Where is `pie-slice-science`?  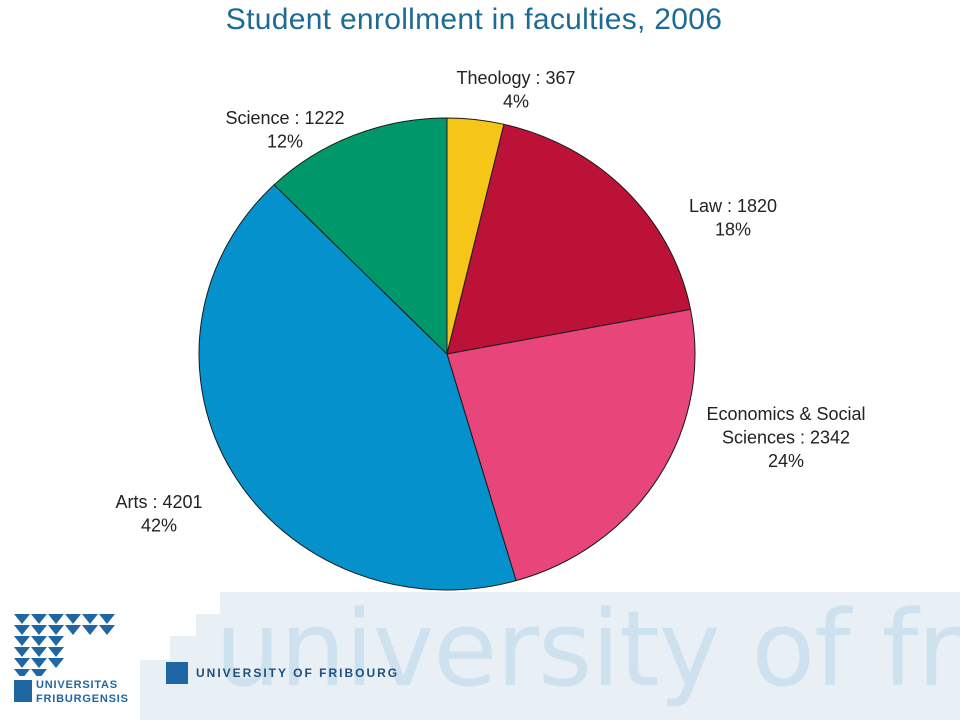 pie-slice-science is located at coordinates (360, 236).